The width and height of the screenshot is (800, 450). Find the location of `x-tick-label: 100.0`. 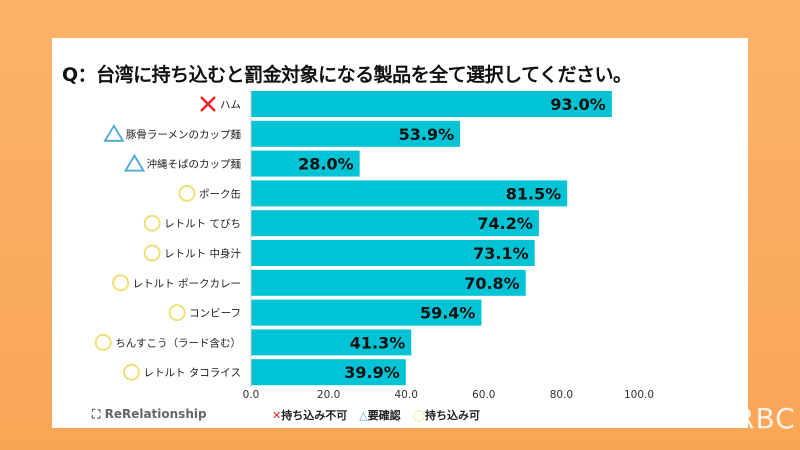

x-tick-label: 100.0 is located at coordinates (639, 395).